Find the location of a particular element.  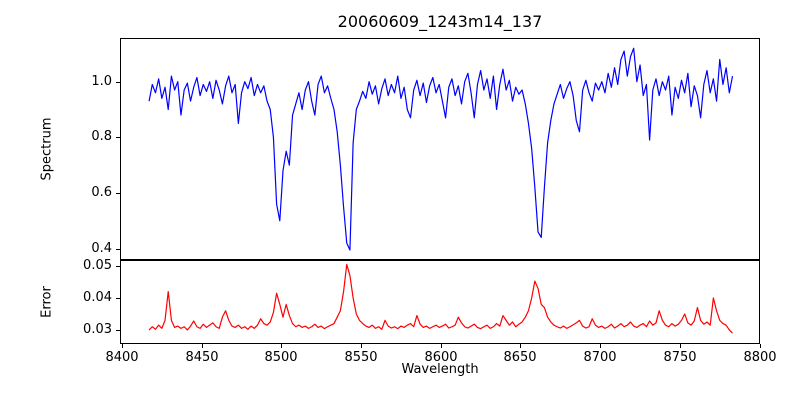

error-x-tick-label: 8750 is located at coordinates (680, 357).